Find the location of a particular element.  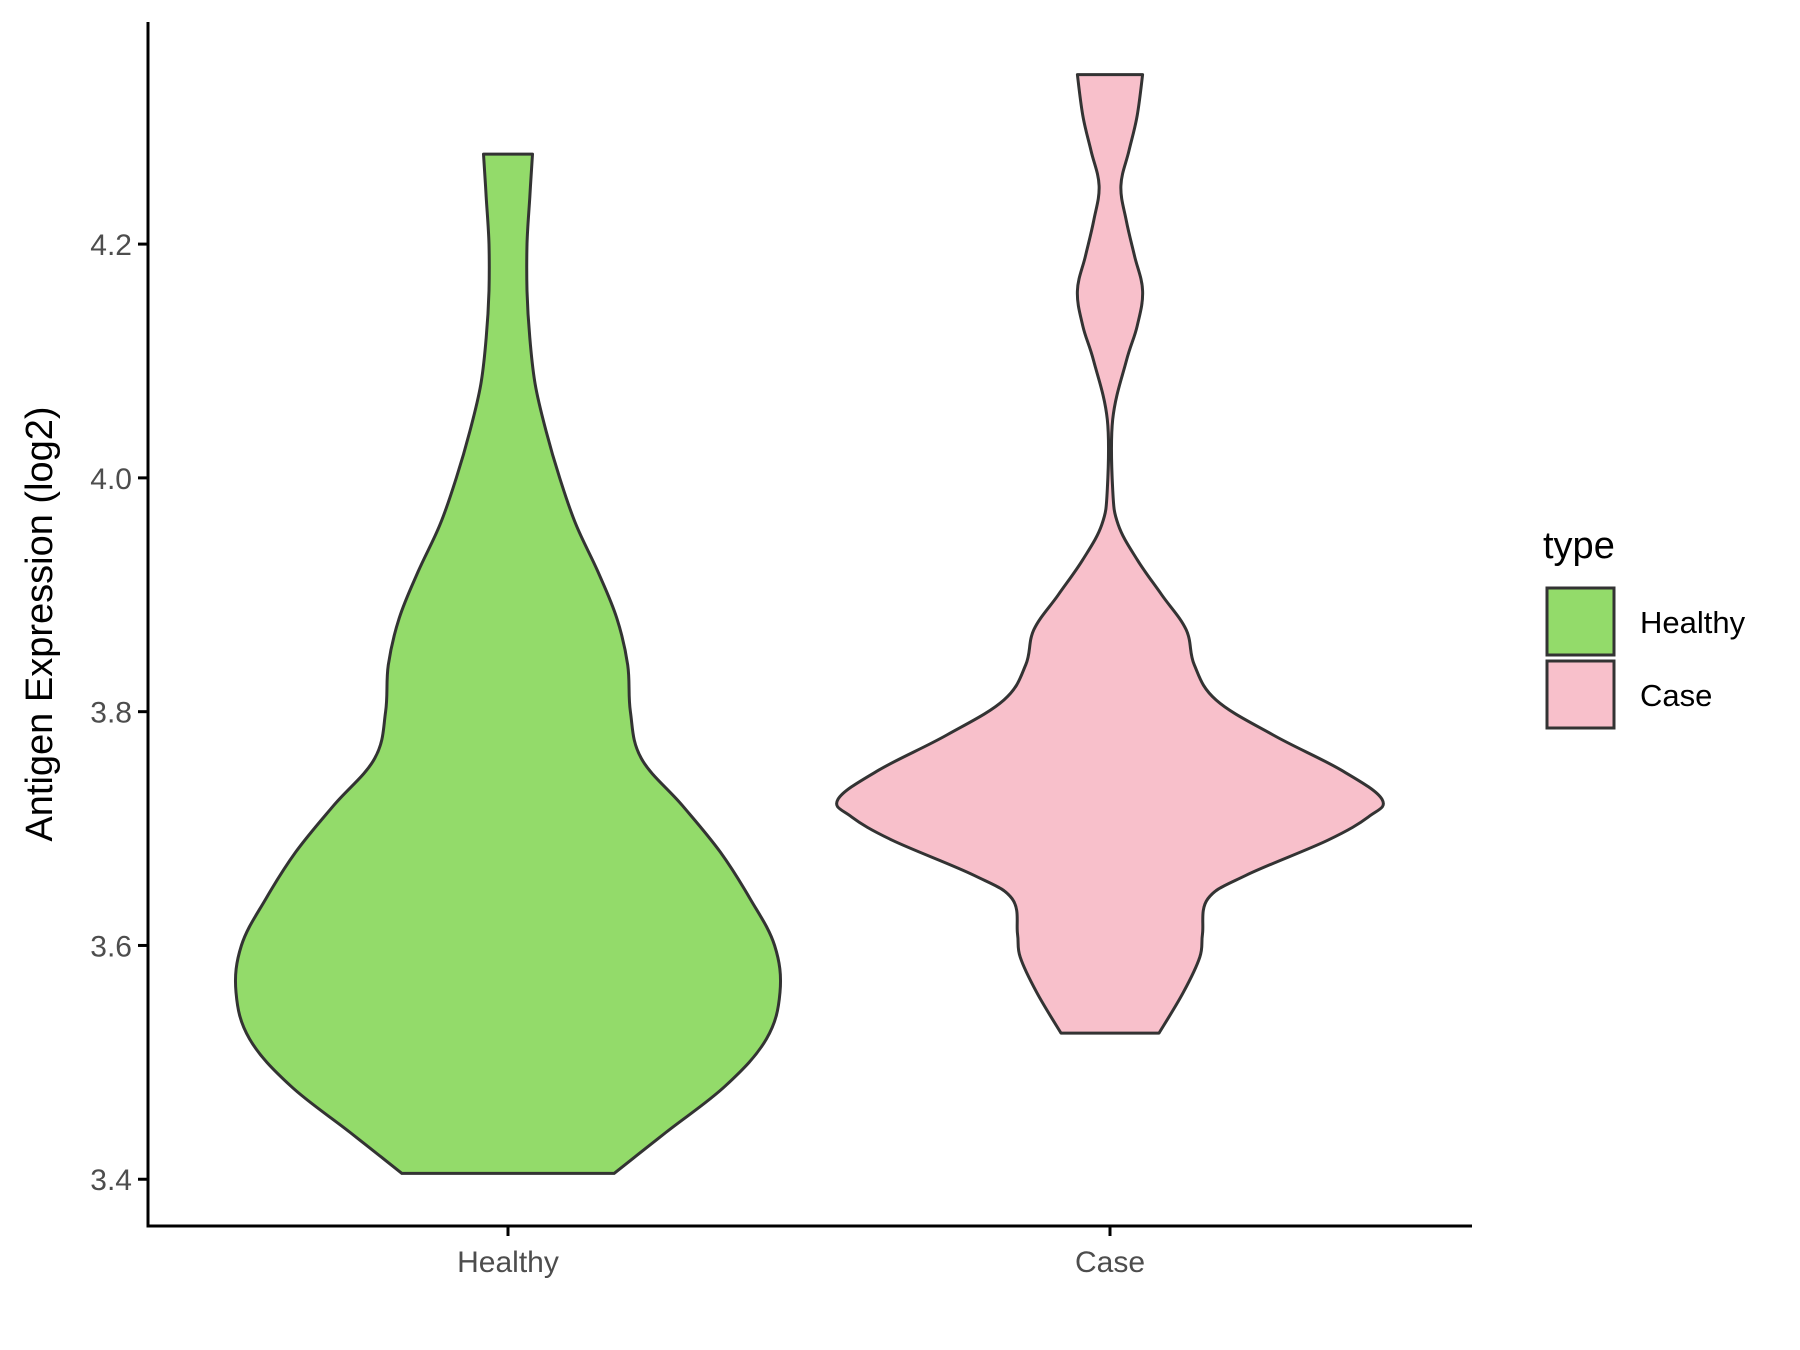

legend-label-case: Case is located at coordinates (1676, 695).